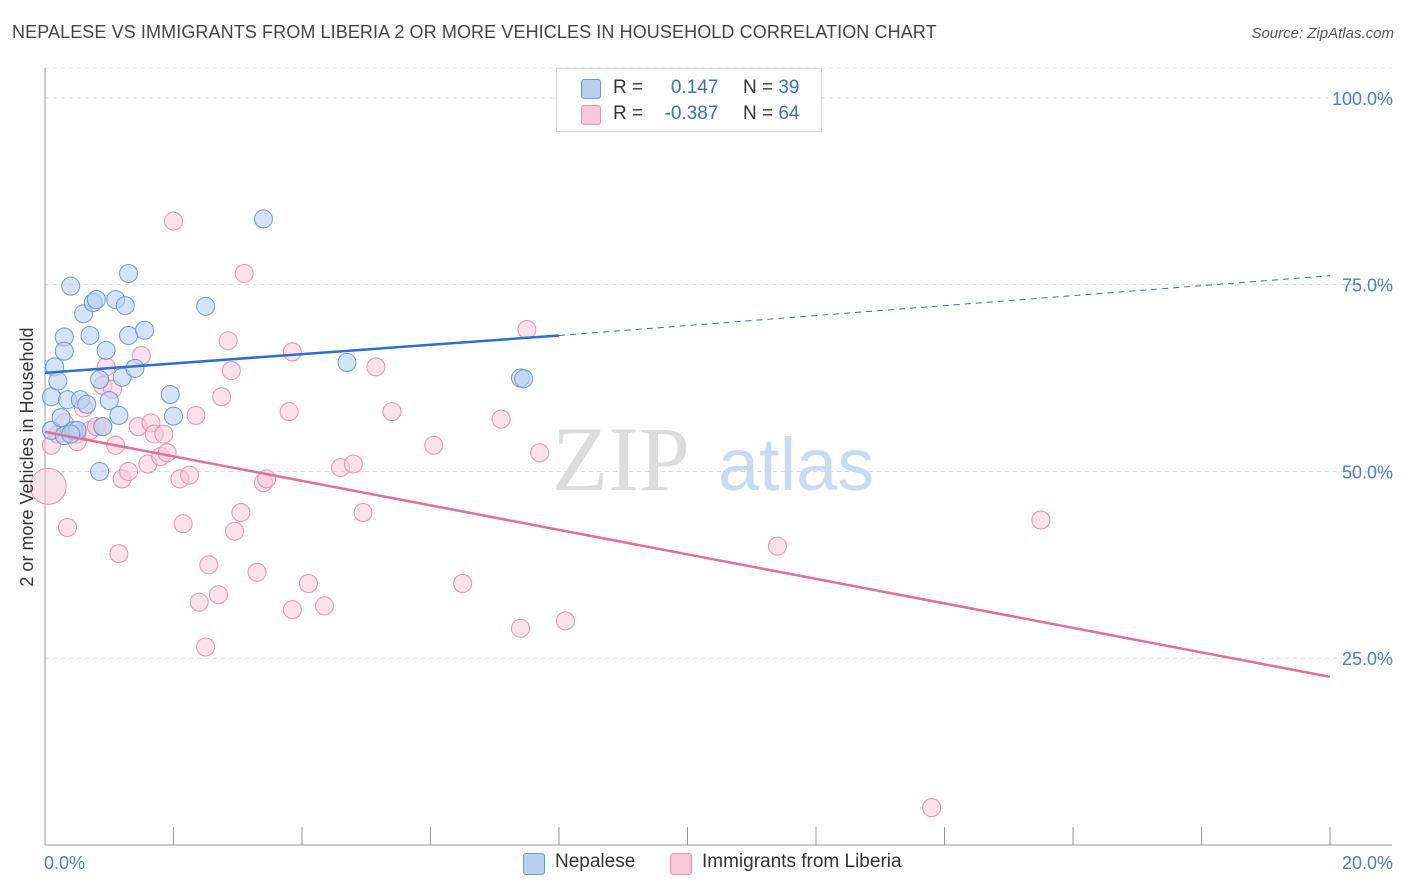 The image size is (1406, 892). Describe the element at coordinates (595, 861) in the screenshot. I see `legend-label-nepalese: Nepalese` at that location.